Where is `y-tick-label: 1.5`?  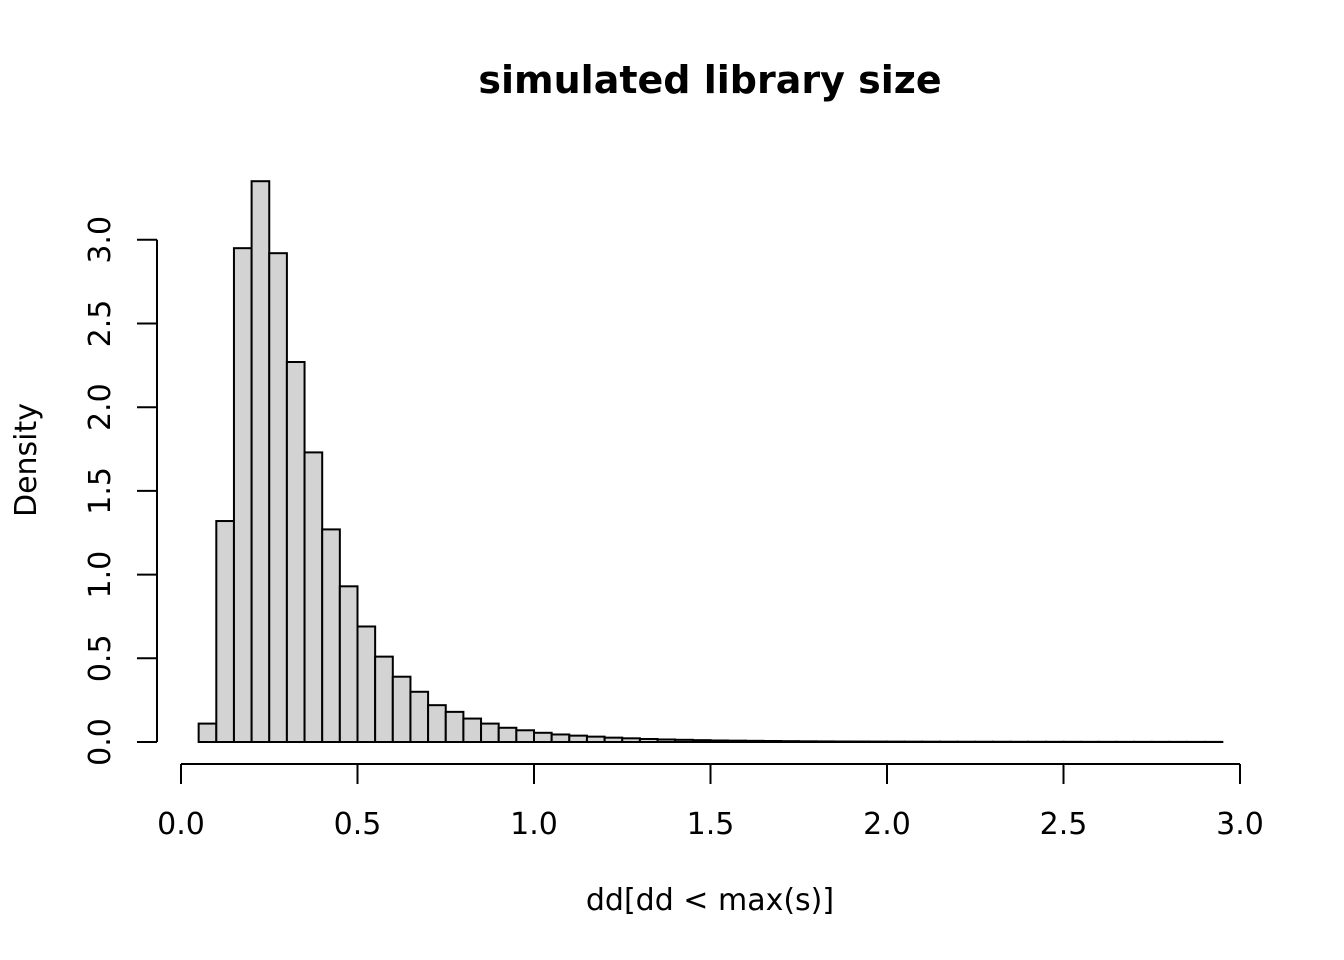
y-tick-label: 1.5 is located at coordinates (100, 491).